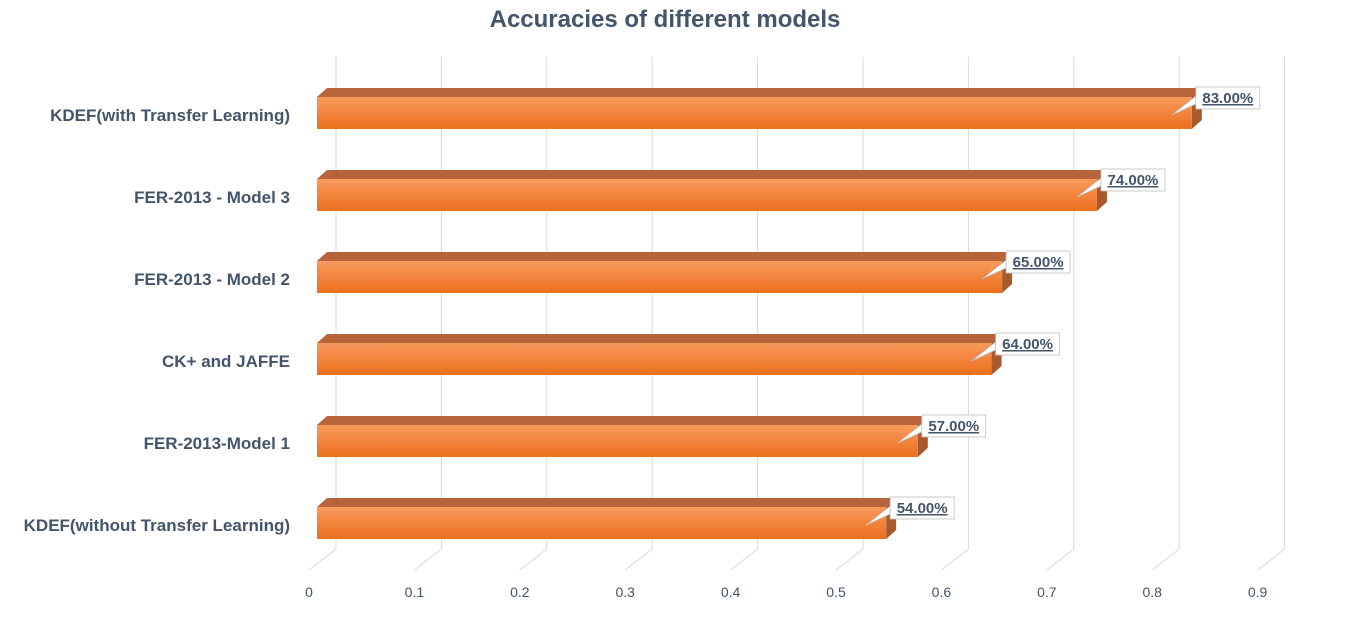 The width and height of the screenshot is (1345, 617). Describe the element at coordinates (415, 592) in the screenshot. I see `x-tick-label: 0.1` at that location.